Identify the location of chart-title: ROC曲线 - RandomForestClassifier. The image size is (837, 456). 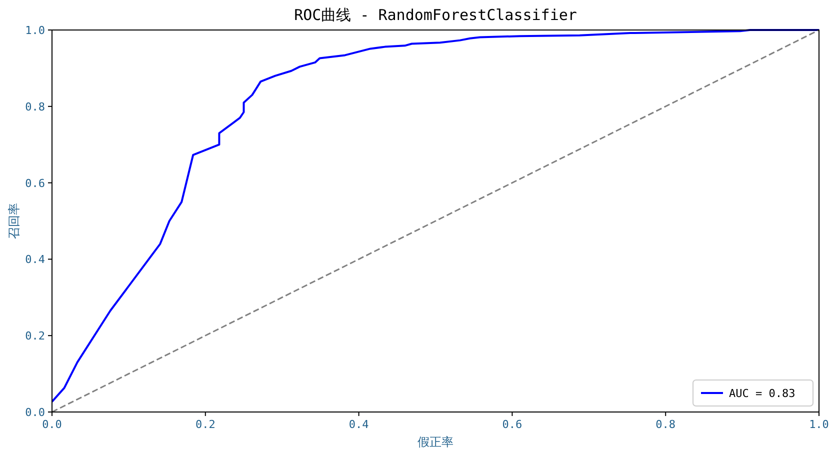
(435, 15).